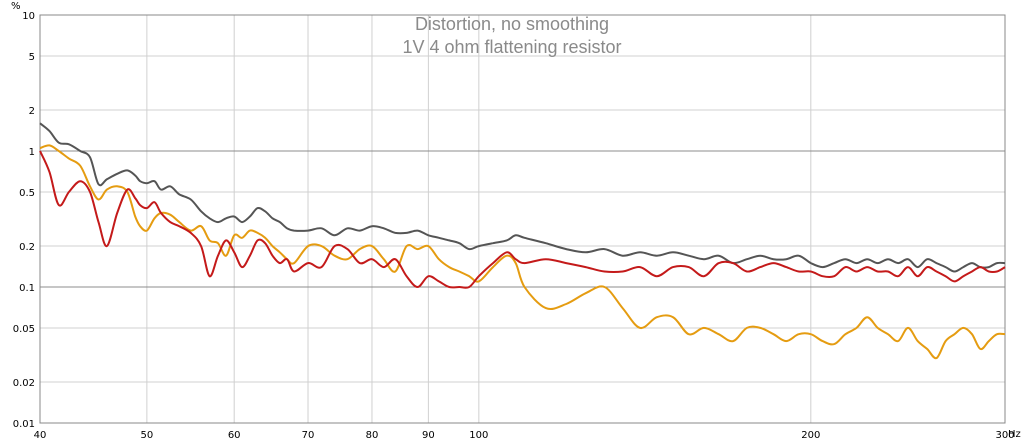 The image size is (1024, 443). Describe the element at coordinates (32, 152) in the screenshot. I see `y-tick-label: 1` at that location.